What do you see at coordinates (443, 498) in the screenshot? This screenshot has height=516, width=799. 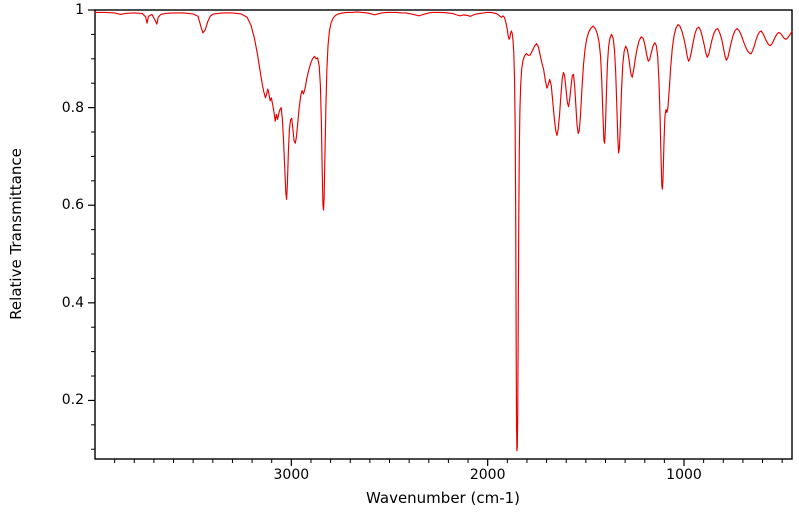 I see `x-axis-title: Wavenumber (cm-1)` at bounding box center [443, 498].